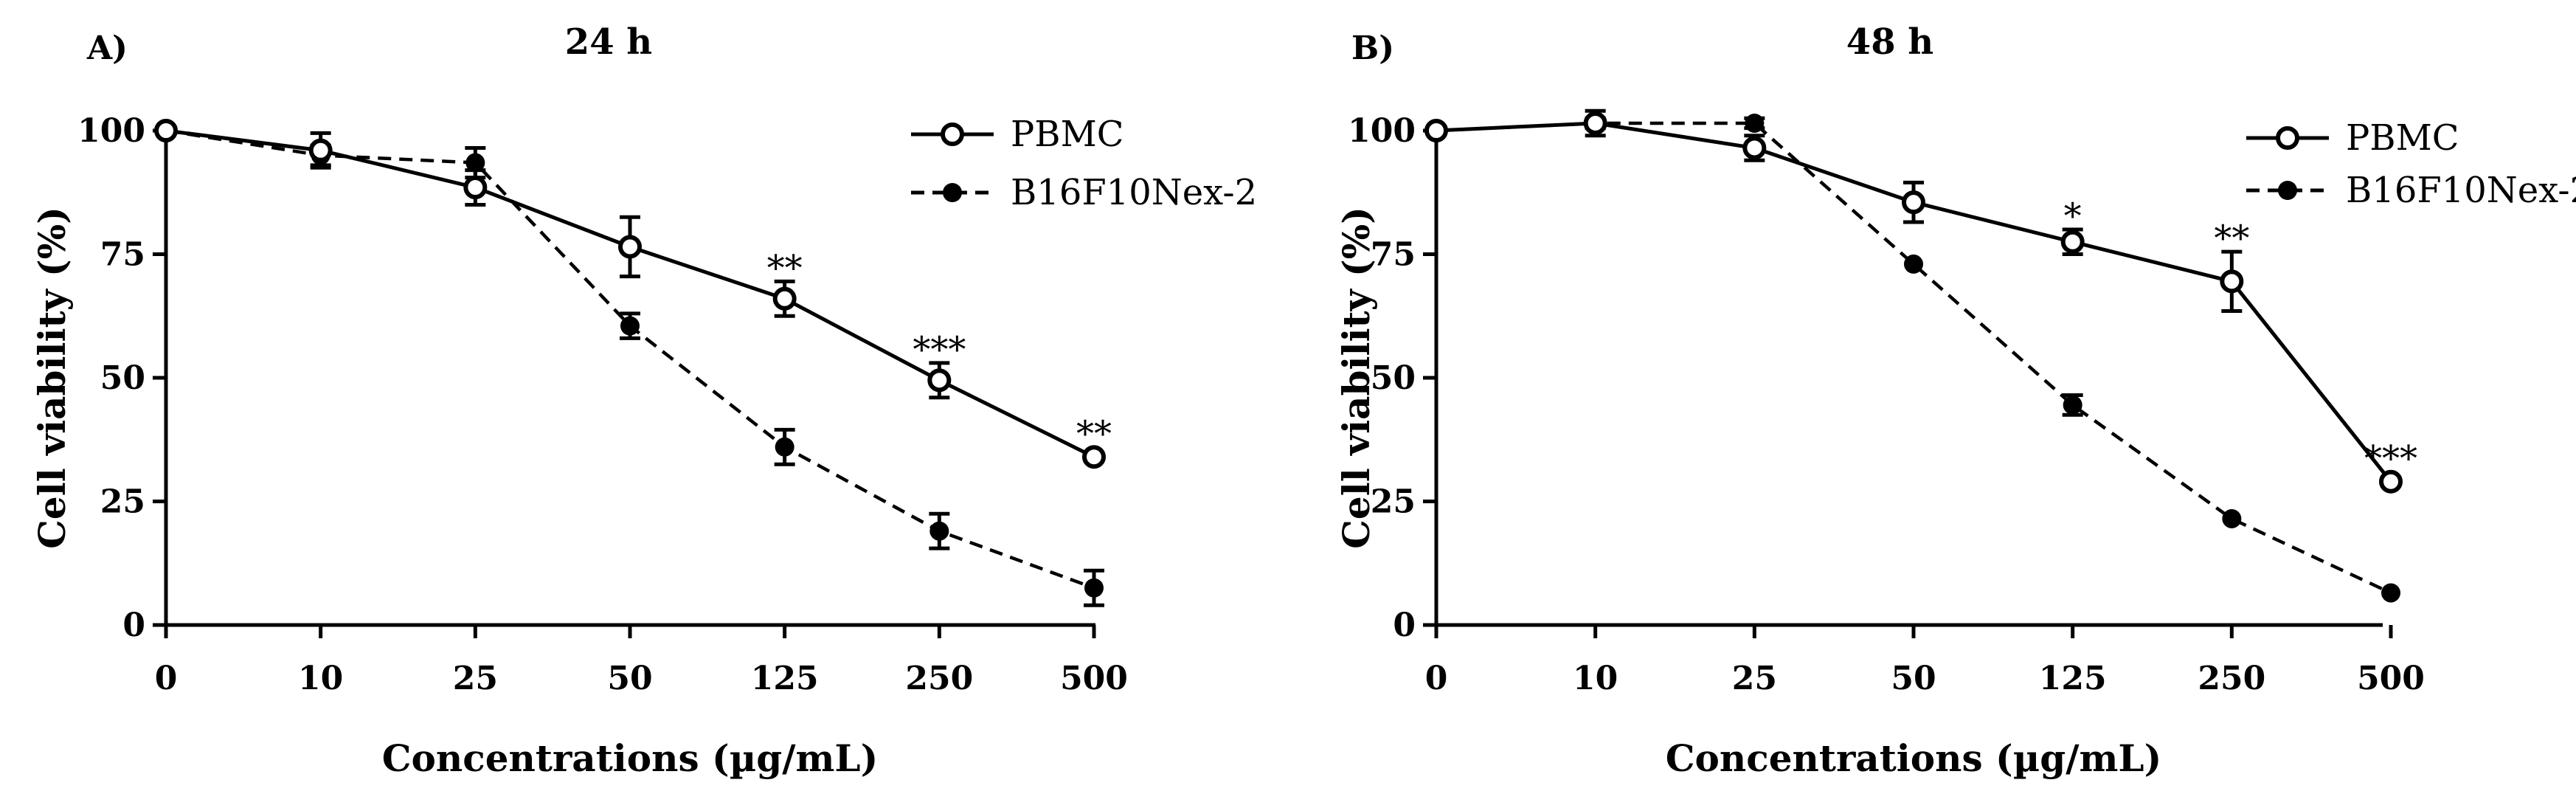 The width and height of the screenshot is (2576, 808). What do you see at coordinates (2073, 217) in the screenshot?
I see `significance-label: *` at bounding box center [2073, 217].